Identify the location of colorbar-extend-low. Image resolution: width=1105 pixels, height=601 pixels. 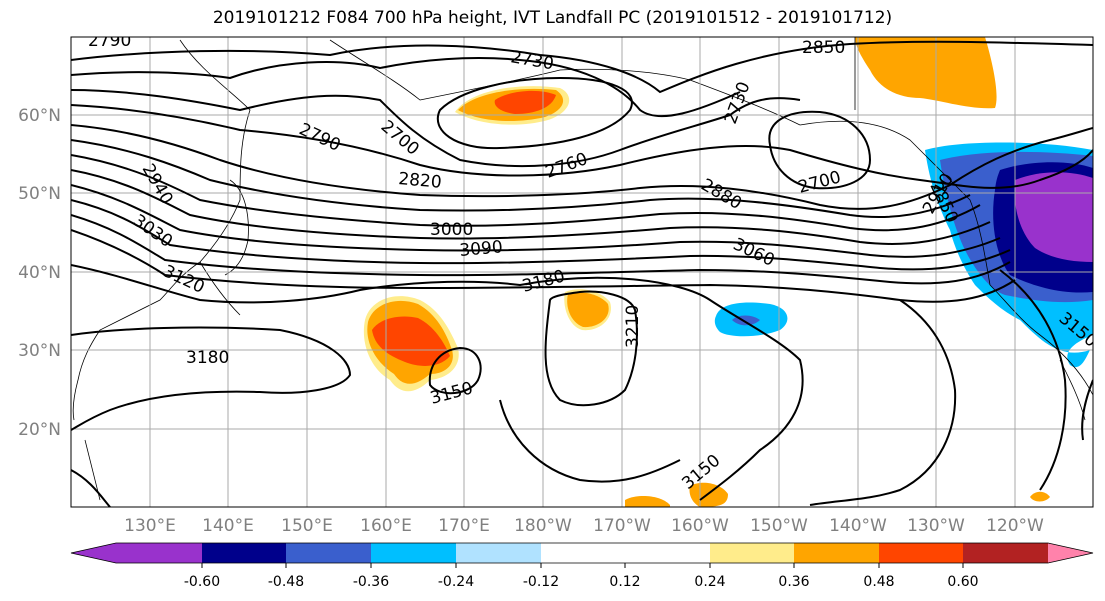
(93, 553).